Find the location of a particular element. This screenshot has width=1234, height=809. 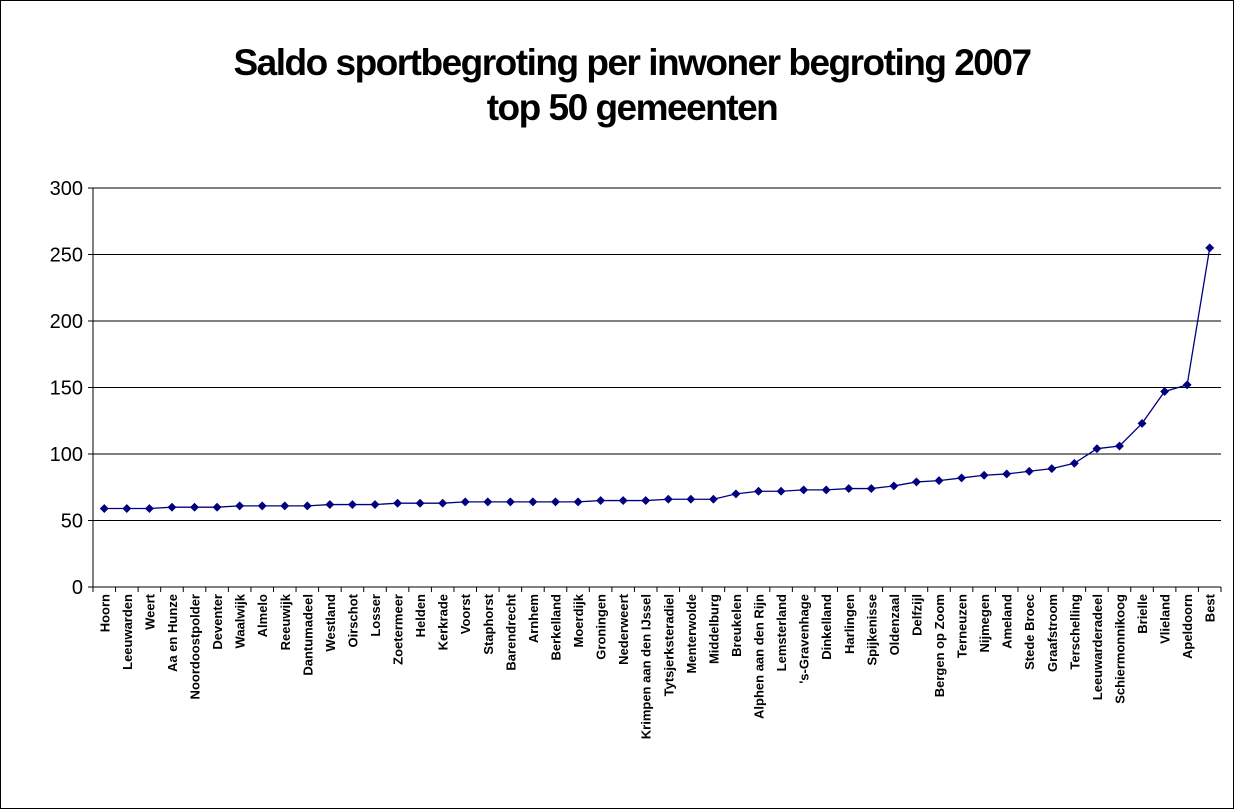

y-tick-label: 0 is located at coordinates (77, 588).